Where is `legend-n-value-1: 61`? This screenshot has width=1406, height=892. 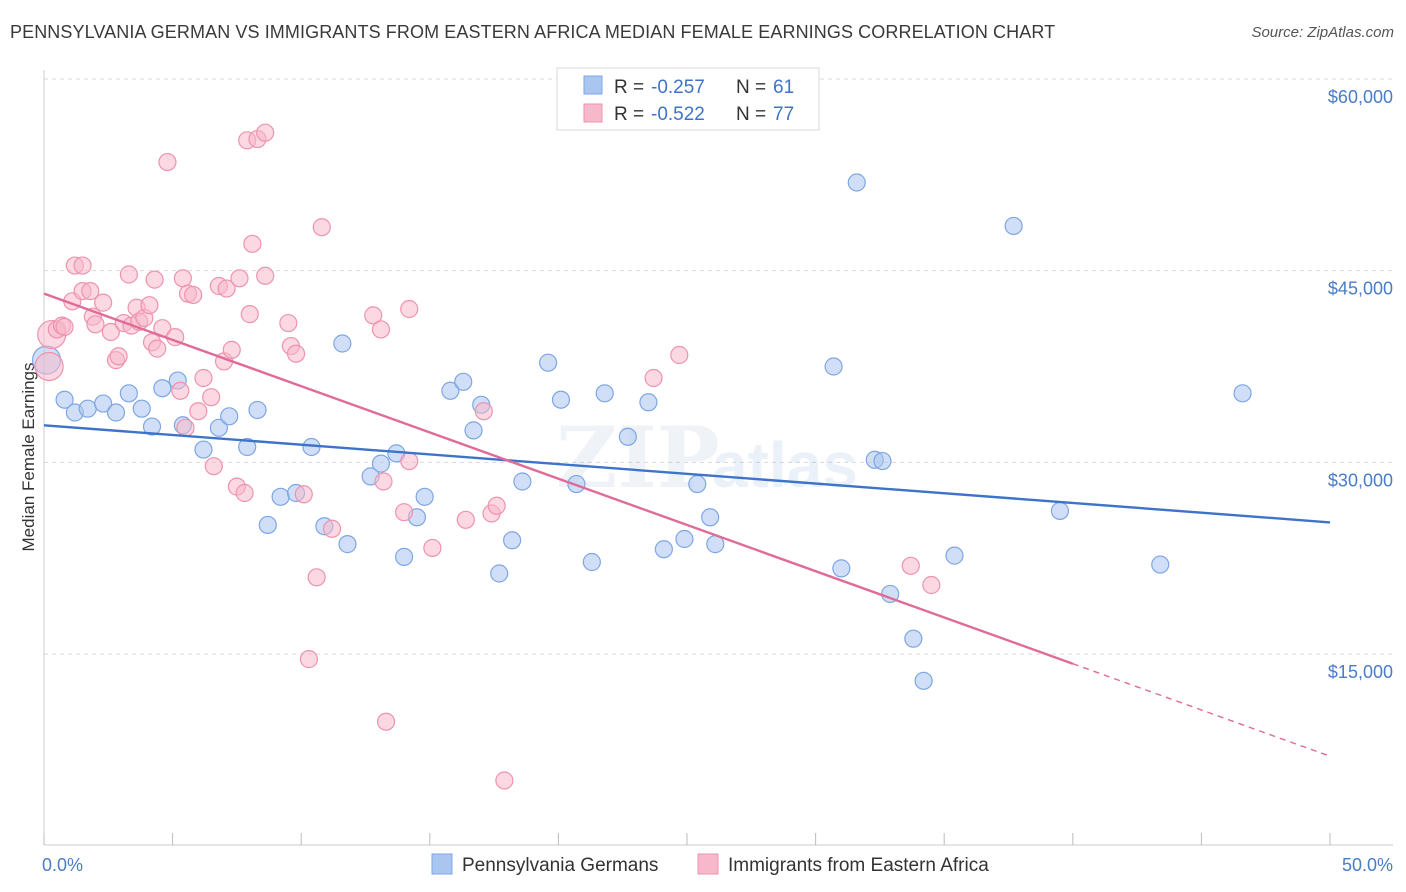
legend-n-value-1: 61 is located at coordinates (783, 87).